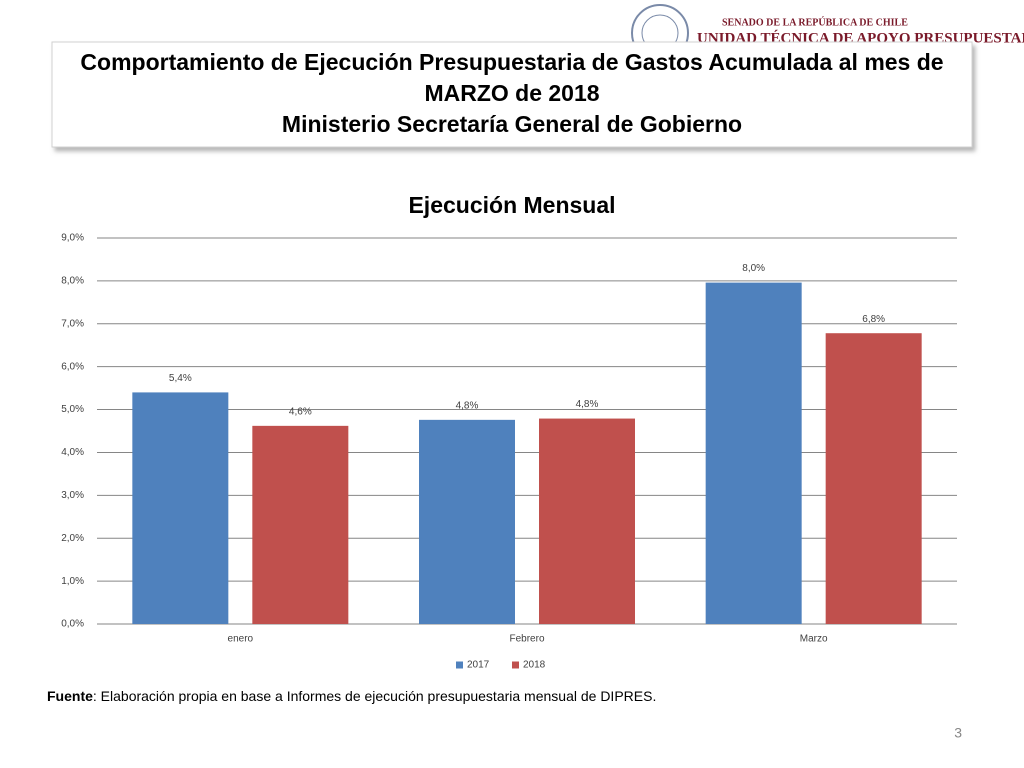 The height and width of the screenshot is (768, 1024). Describe the element at coordinates (72, 581) in the screenshot. I see `y-tick-label: 1,0%` at that location.